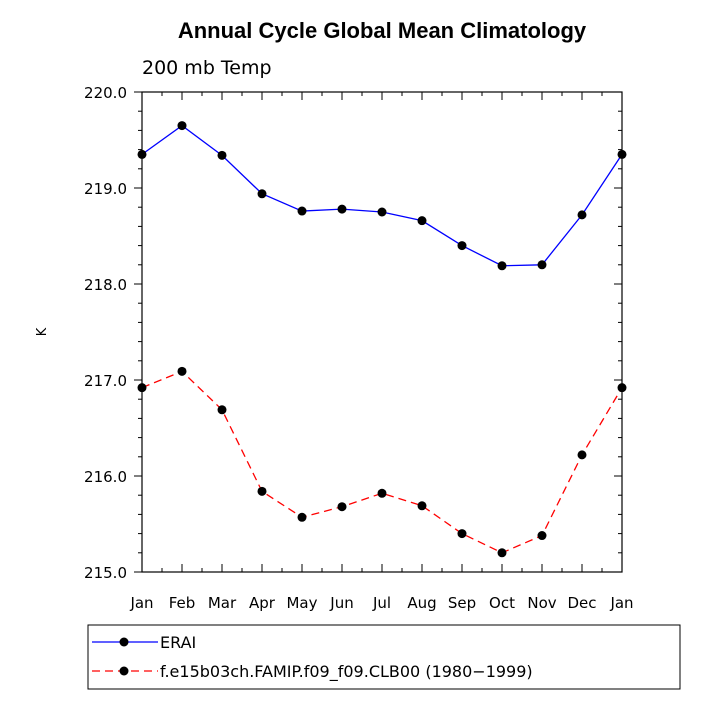 Image resolution: width=710 pixels, height=710 pixels. Describe the element at coordinates (105, 285) in the screenshot. I see `y-tick-label: 218.0` at that location.